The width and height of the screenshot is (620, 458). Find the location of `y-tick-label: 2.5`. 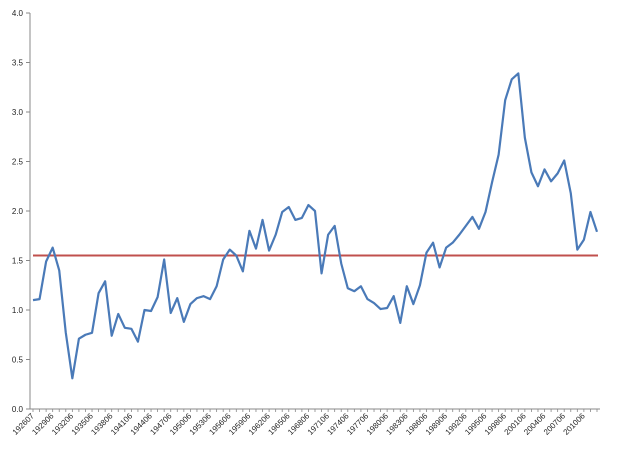

y-tick-label: 2.5 is located at coordinates (18, 162).